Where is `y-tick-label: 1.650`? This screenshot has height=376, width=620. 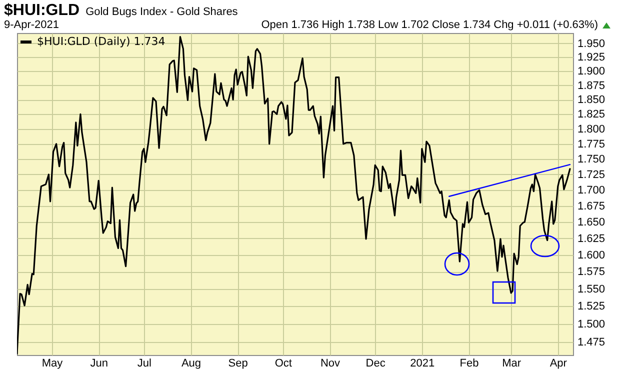 y-tick-label: 1.650 is located at coordinates (592, 222).